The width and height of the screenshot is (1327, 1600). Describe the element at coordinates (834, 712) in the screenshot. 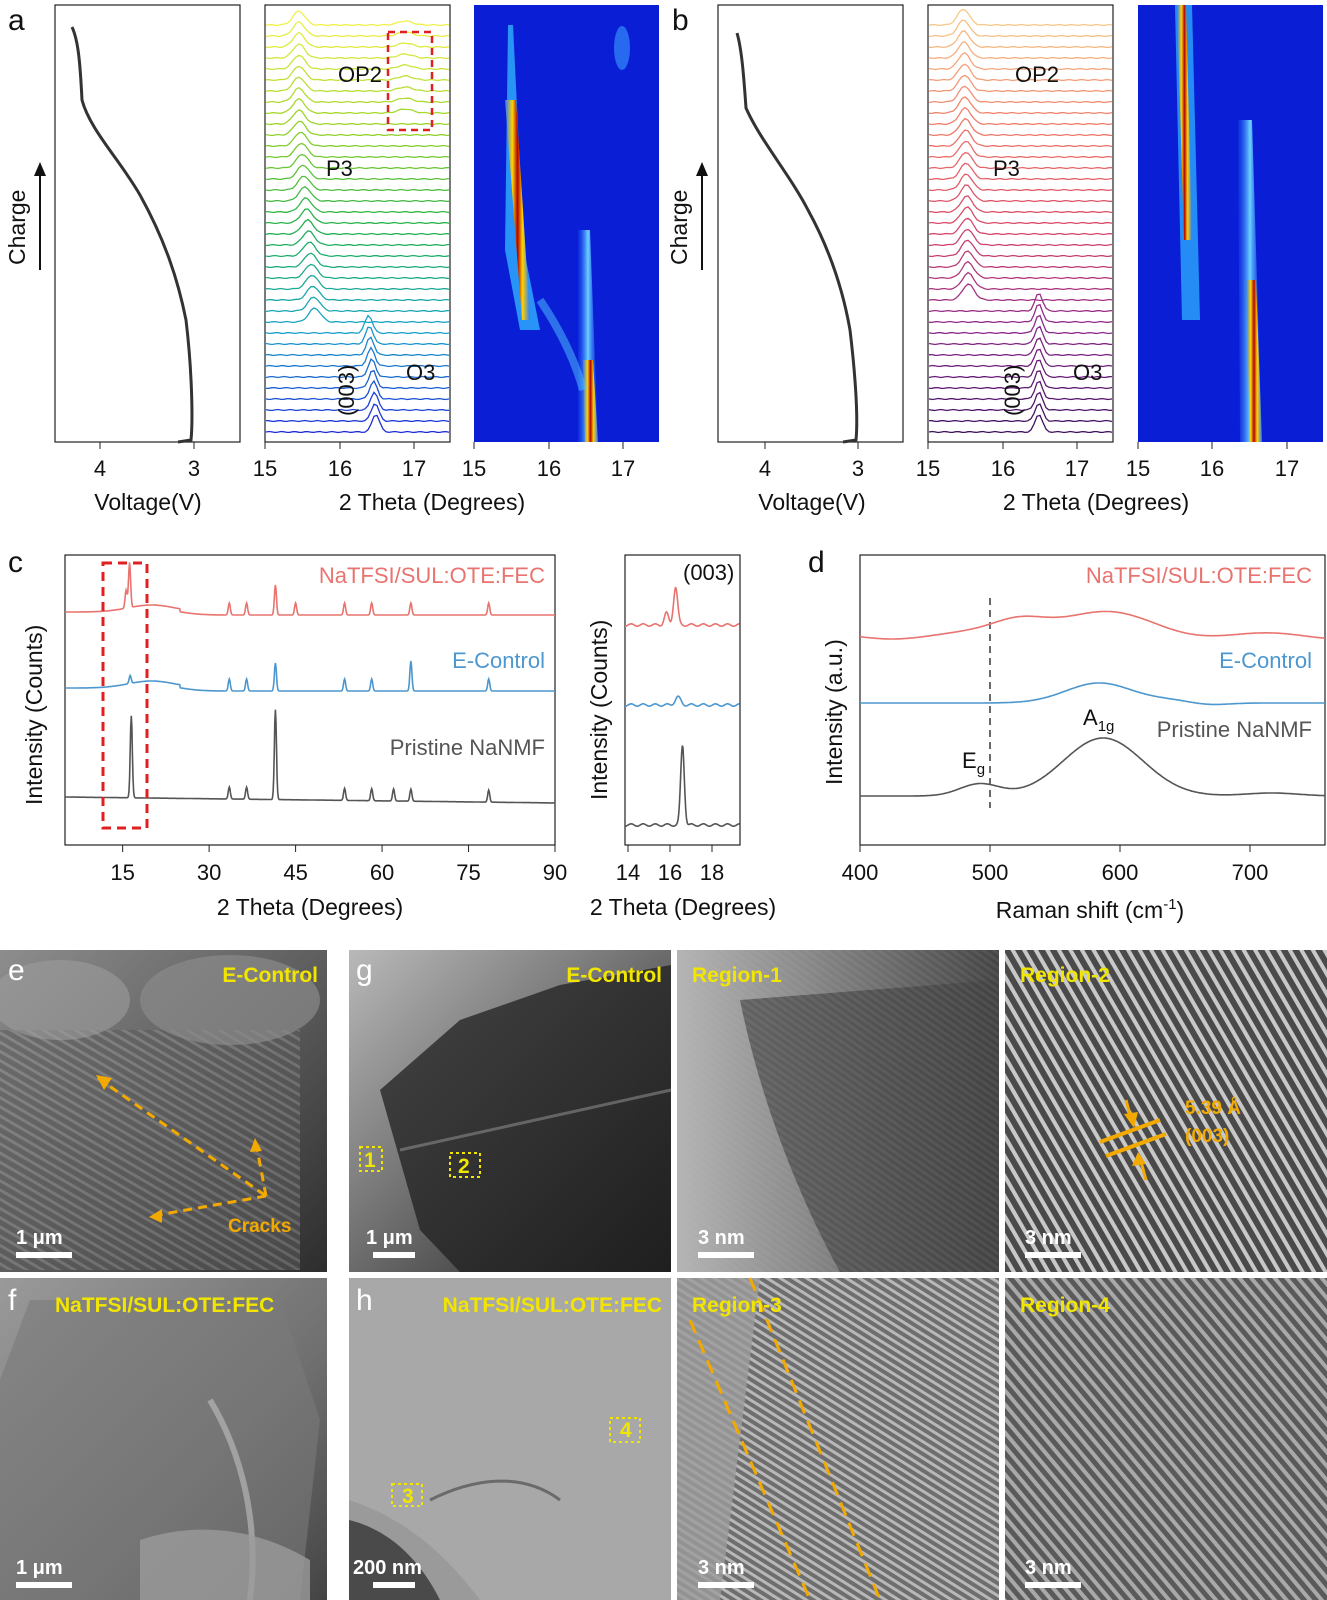

I see `d-ylabel: Intensity (a.u.)` at that location.